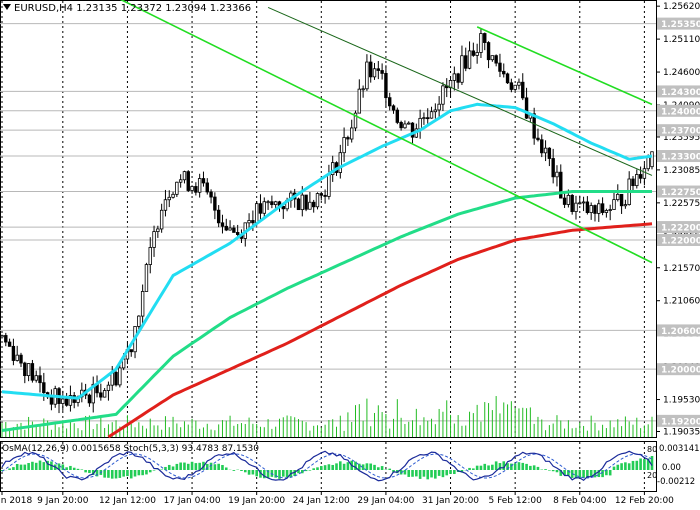 This screenshot has height=510, width=700. I want to click on time-label: 17 Jan 04:00, so click(192, 501).